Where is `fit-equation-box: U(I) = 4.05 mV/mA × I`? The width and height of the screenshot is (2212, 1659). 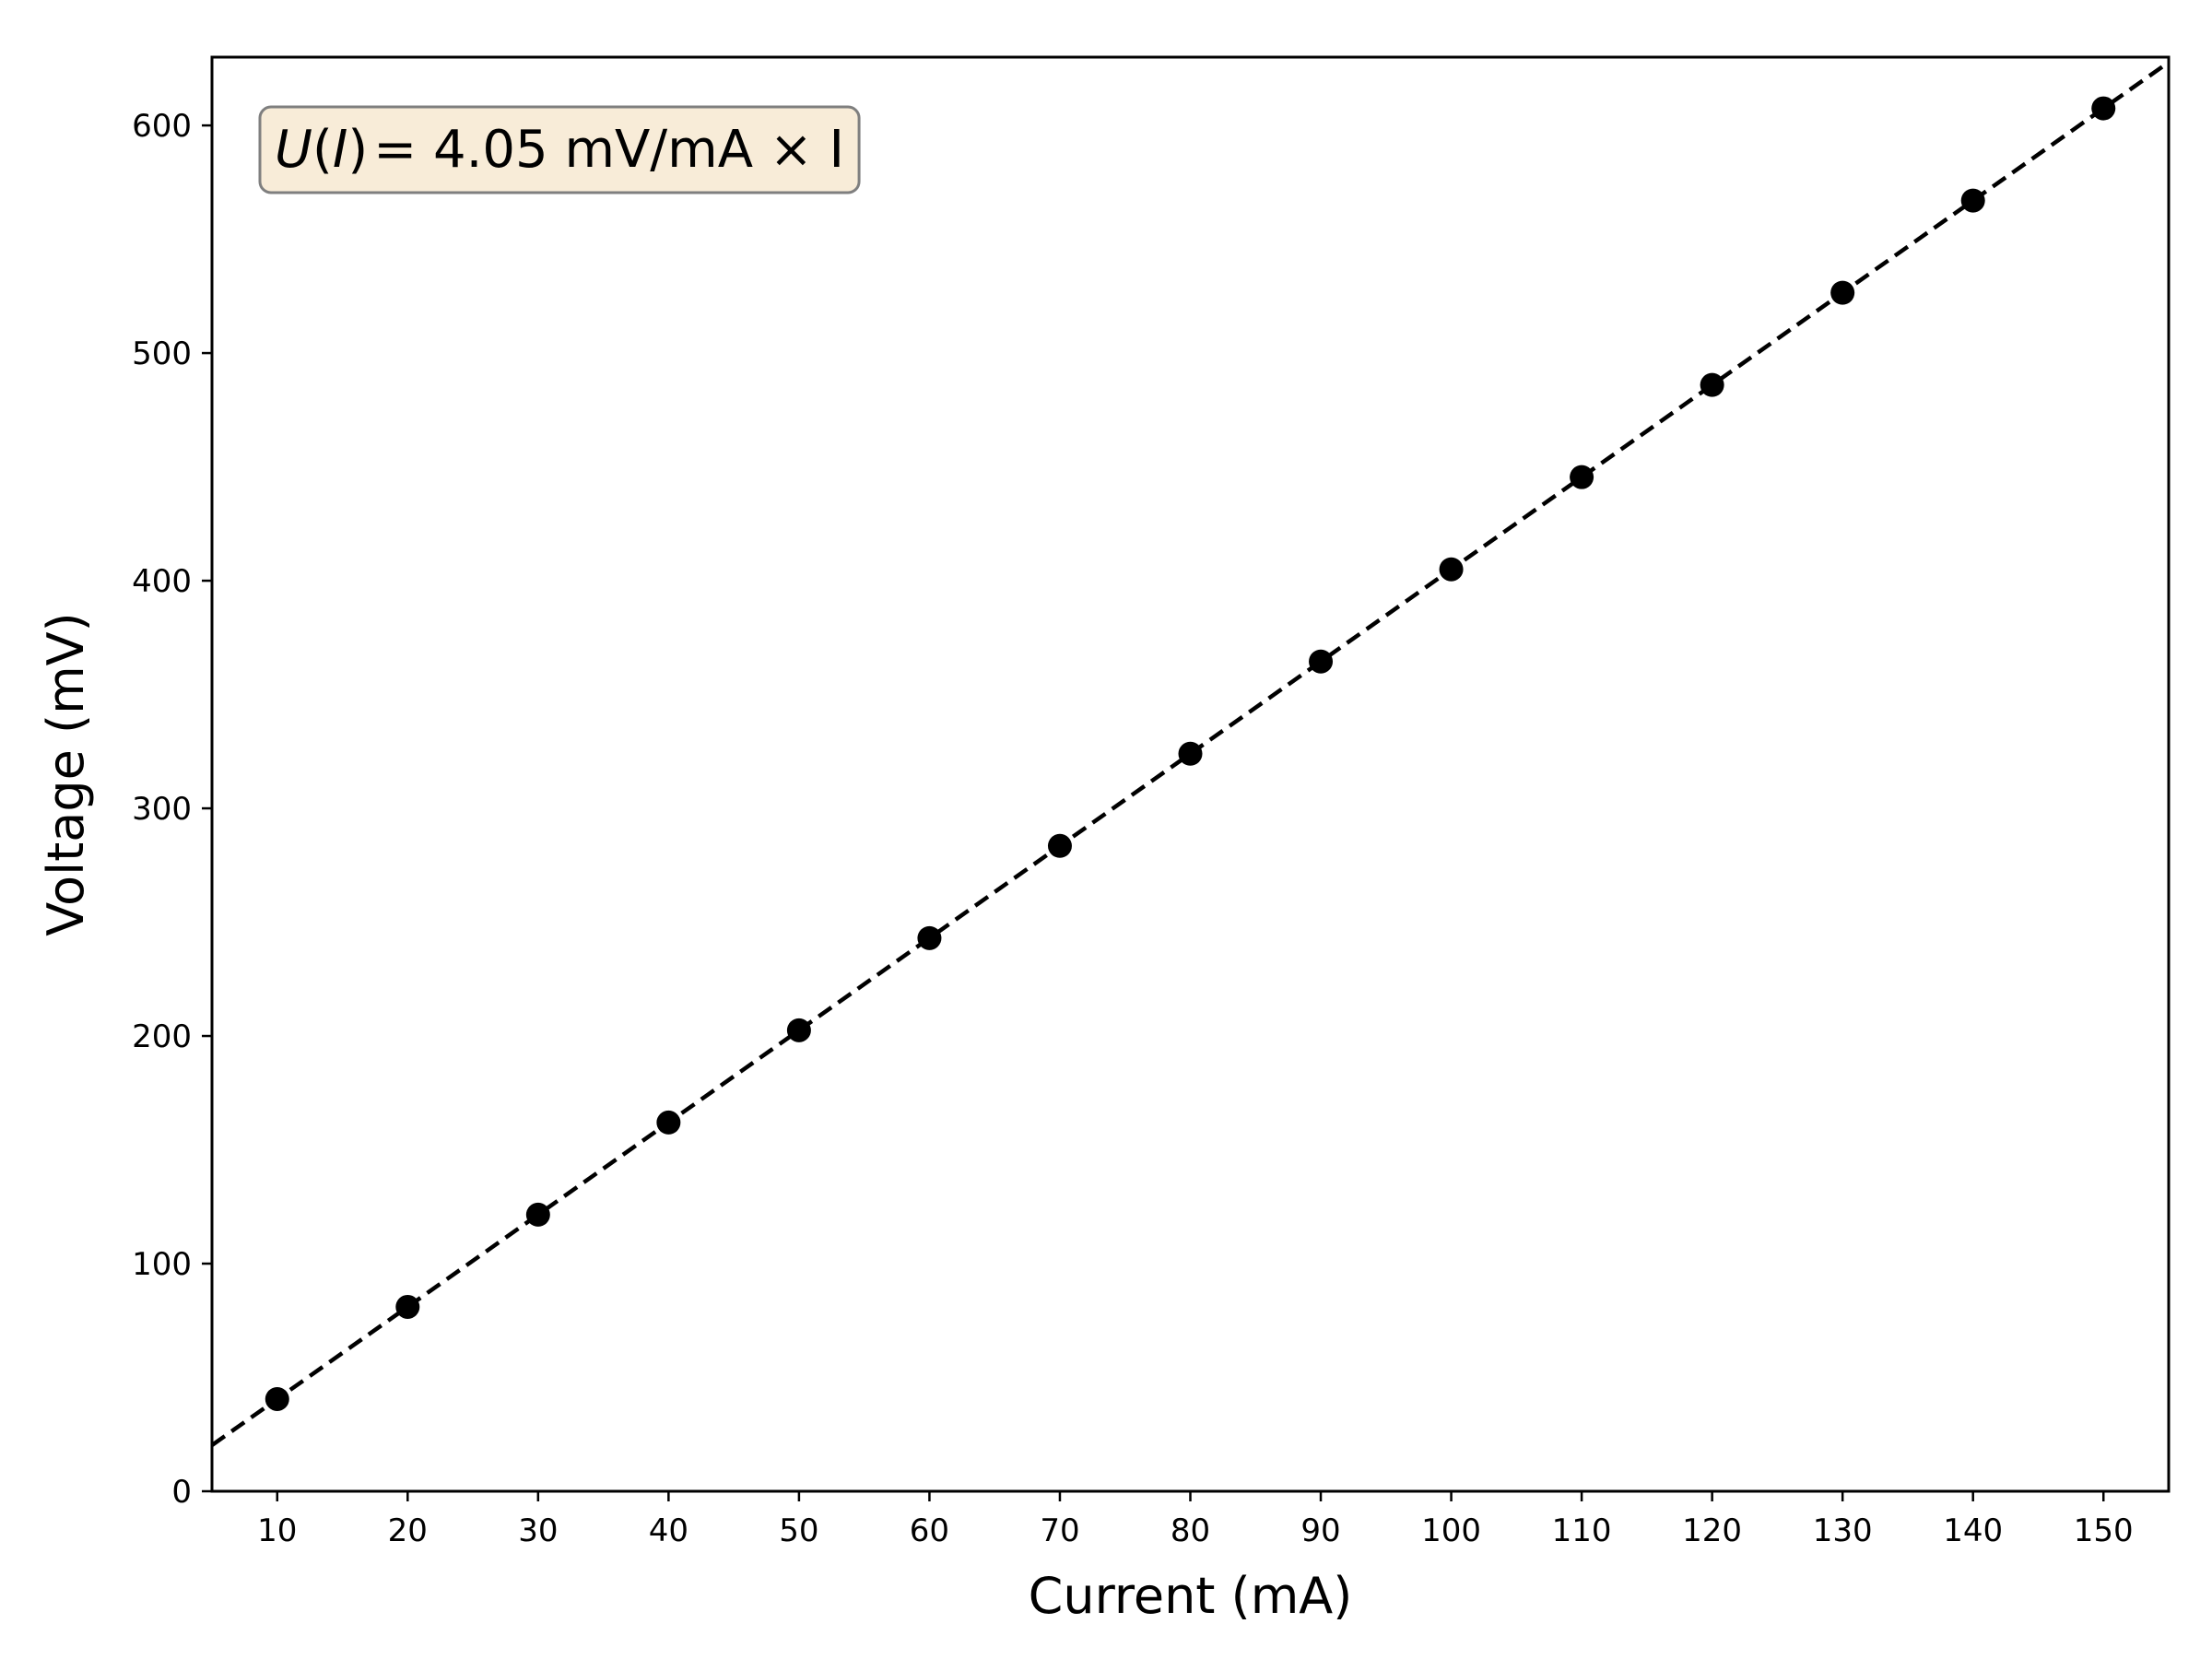
fit-equation-box: U(I) = 4.05 mV/mA × I is located at coordinates (559, 149).